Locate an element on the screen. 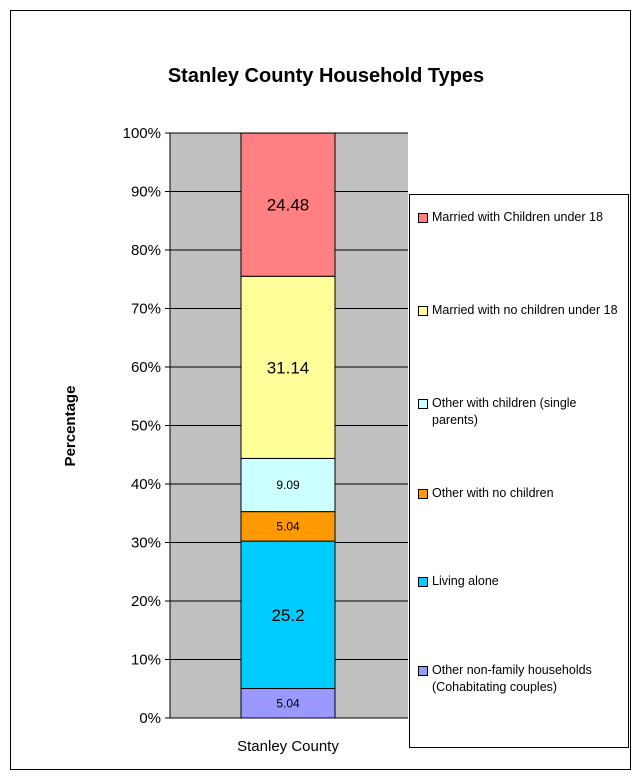  y-tick-label: 10% is located at coordinates (146, 660).